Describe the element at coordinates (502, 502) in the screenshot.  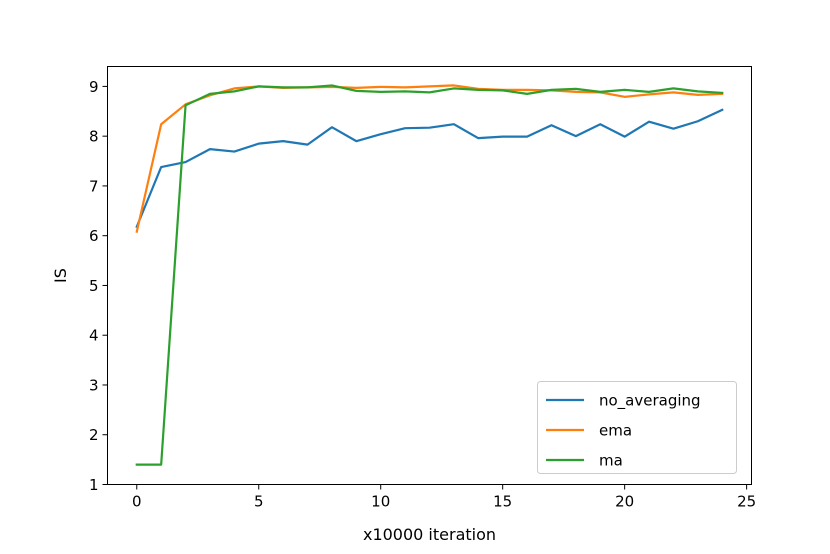
I see `x-tick-label: 15` at that location.